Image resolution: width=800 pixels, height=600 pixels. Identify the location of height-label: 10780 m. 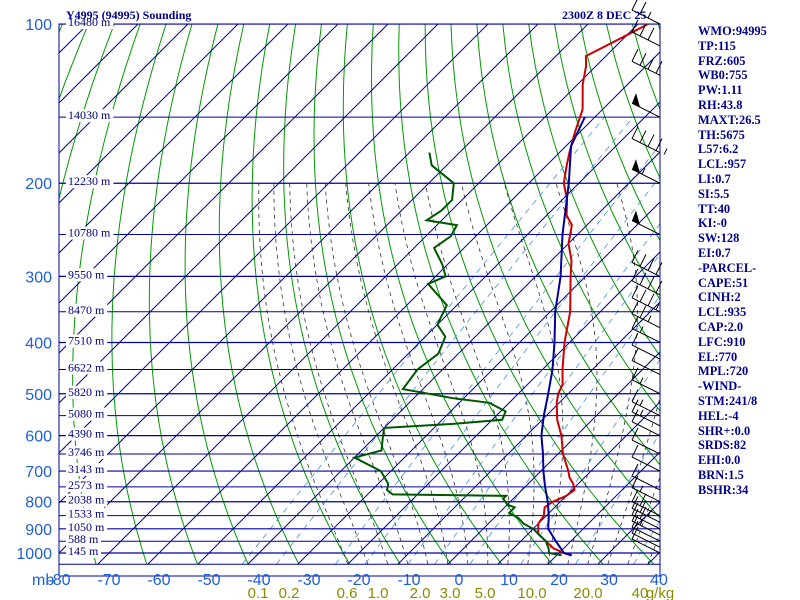
(89, 233).